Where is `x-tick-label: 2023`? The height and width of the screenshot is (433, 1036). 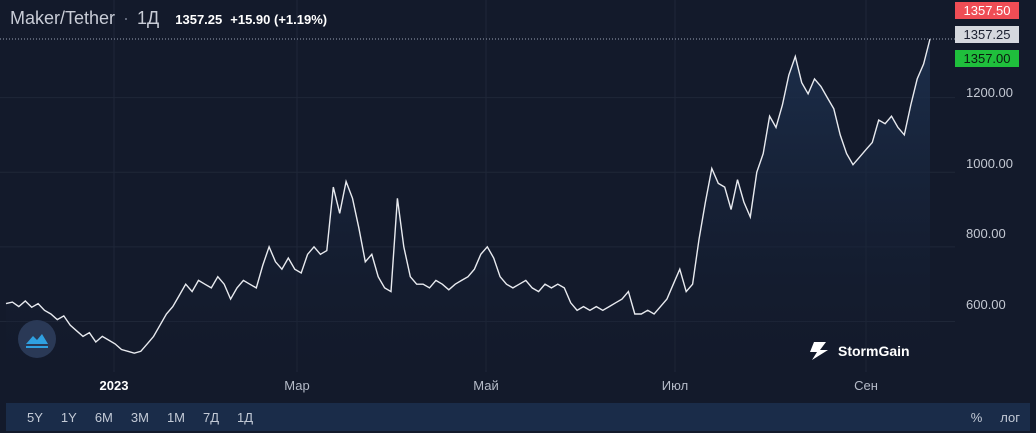
x-tick-label: 2023 is located at coordinates (114, 385).